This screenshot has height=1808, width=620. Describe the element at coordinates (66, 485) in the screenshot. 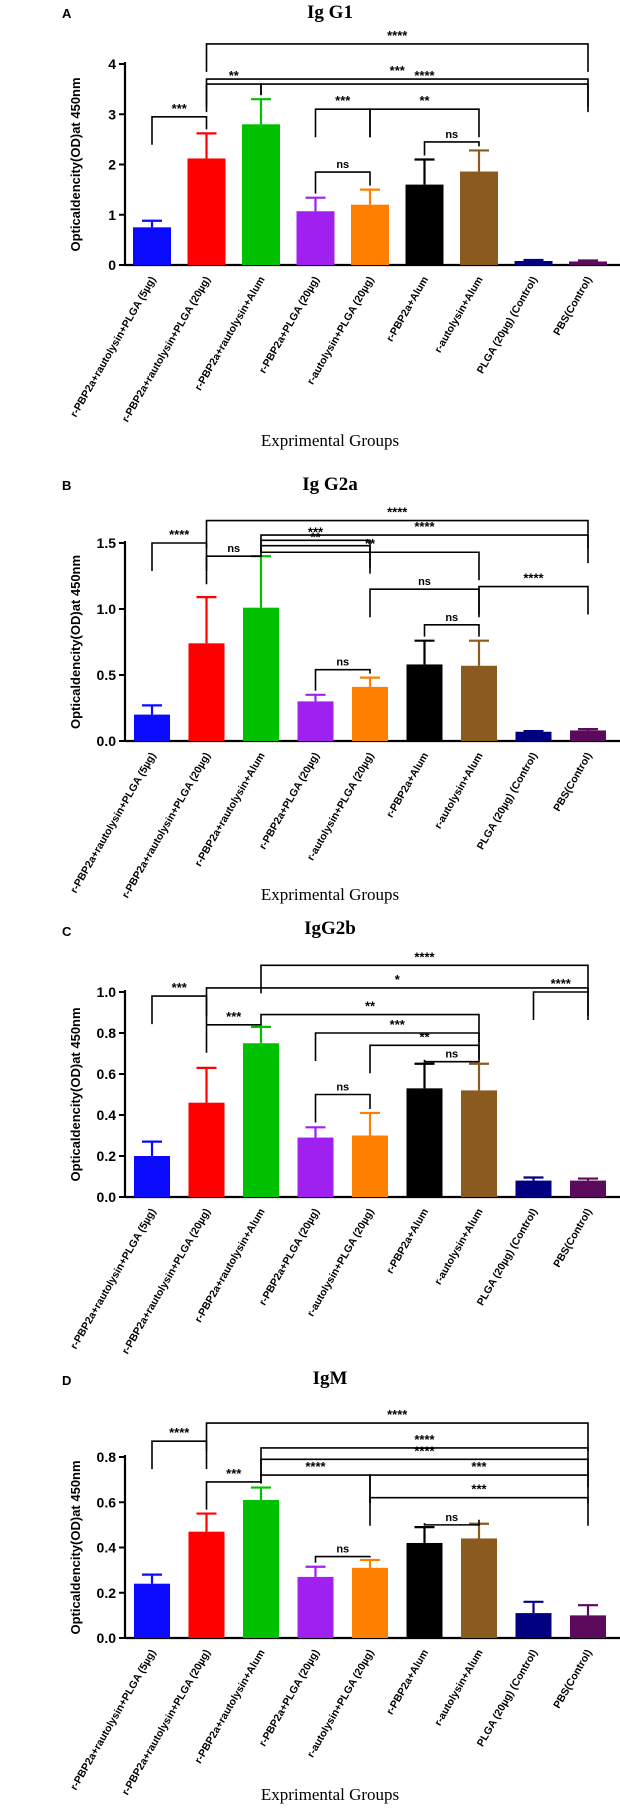

I see `panel-letter: B` at that location.